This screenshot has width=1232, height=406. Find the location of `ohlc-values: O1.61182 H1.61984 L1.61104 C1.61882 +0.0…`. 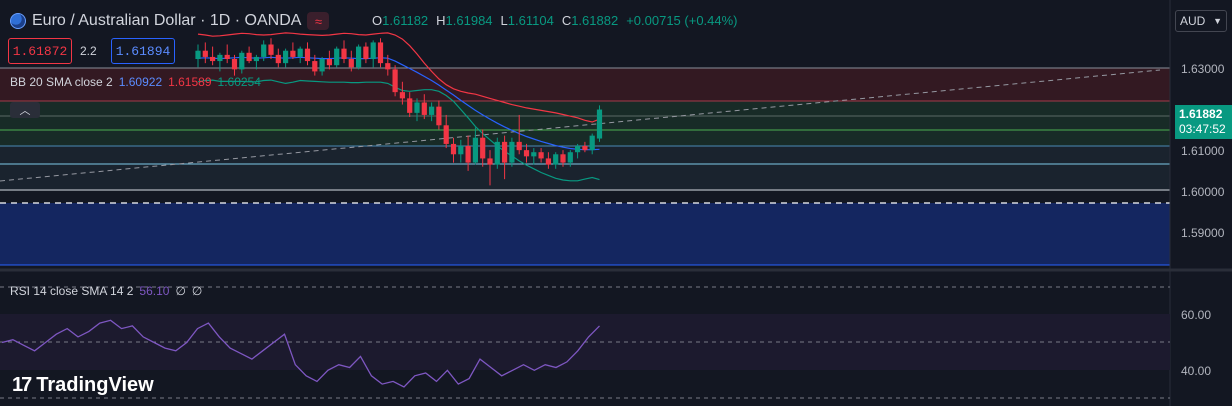

ohlc-values: O1.61182 H1.61984 L1.61104 C1.61882 +0.0… is located at coordinates (555, 20).